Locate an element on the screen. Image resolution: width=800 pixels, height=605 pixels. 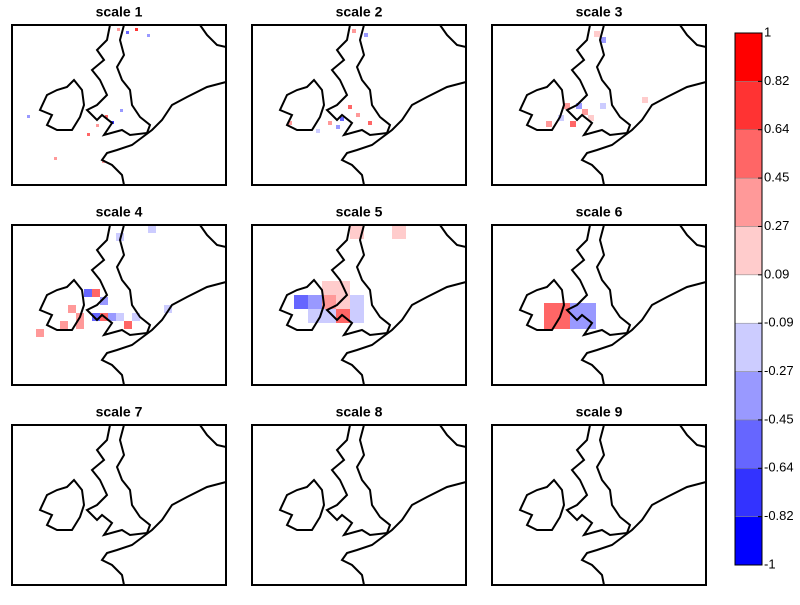
colorbar-label: 0.82 is located at coordinates (776, 80).